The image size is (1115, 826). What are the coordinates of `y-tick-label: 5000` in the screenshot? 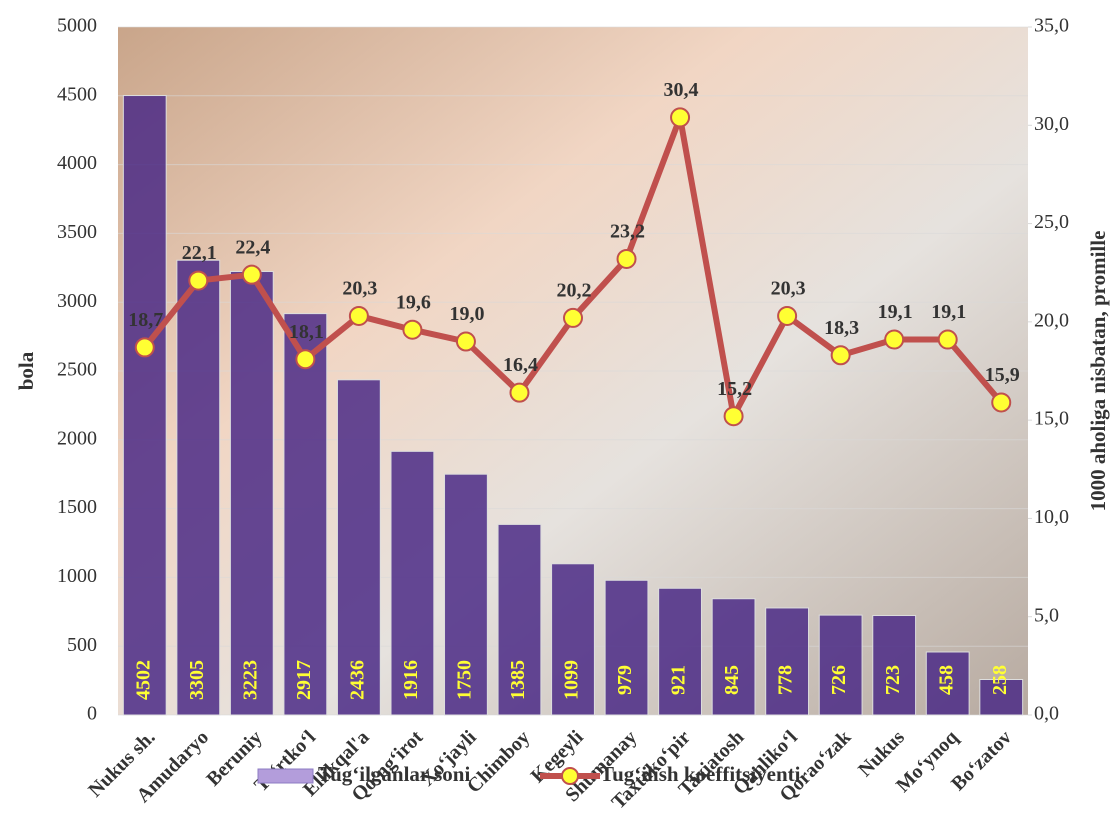 It's located at (77, 26).